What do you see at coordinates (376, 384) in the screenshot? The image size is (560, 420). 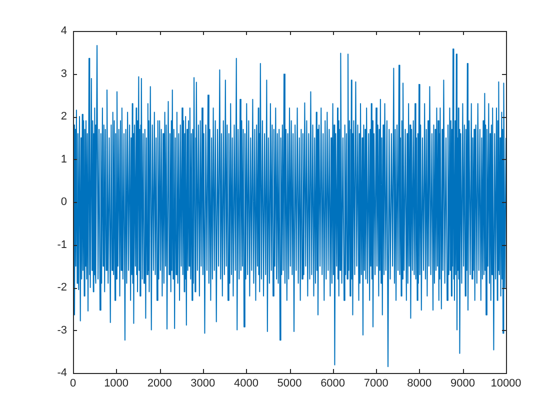 I see `x-tick-label: 7000` at bounding box center [376, 384].